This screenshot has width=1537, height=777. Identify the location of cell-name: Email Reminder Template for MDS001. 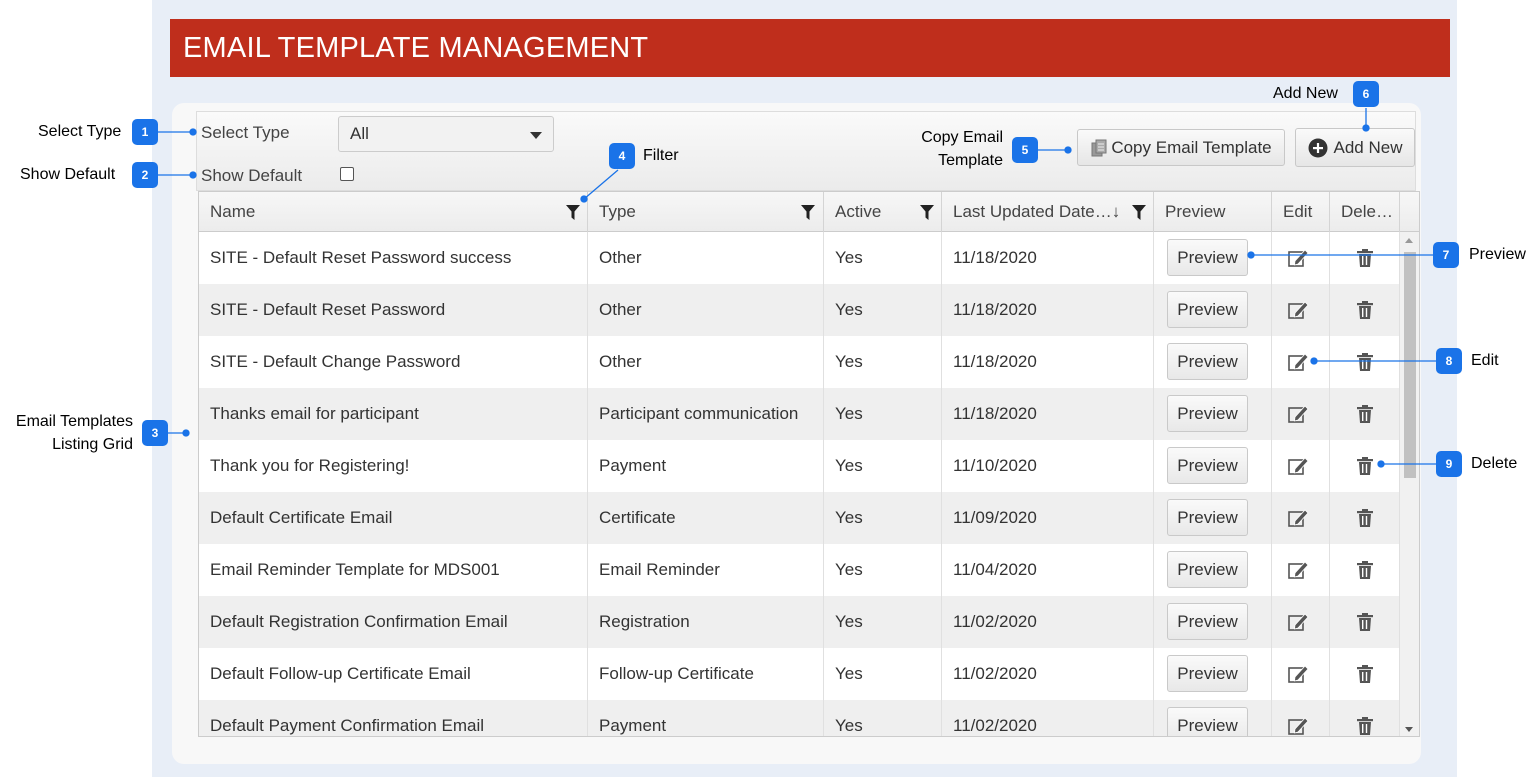
(393, 570).